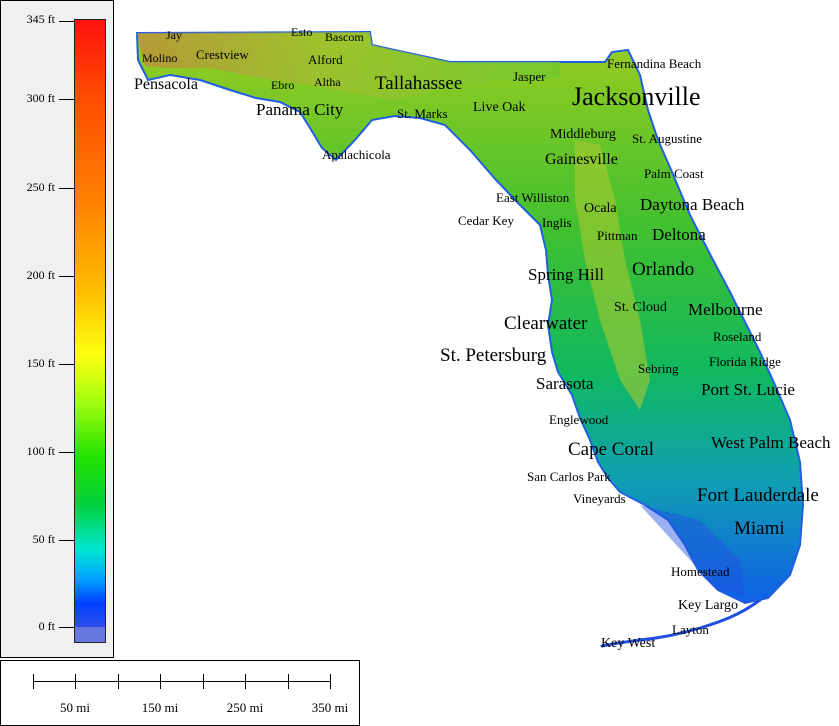 The height and width of the screenshot is (726, 839). What do you see at coordinates (579, 419) in the screenshot?
I see `city-label-englewood: Englewood` at bounding box center [579, 419].